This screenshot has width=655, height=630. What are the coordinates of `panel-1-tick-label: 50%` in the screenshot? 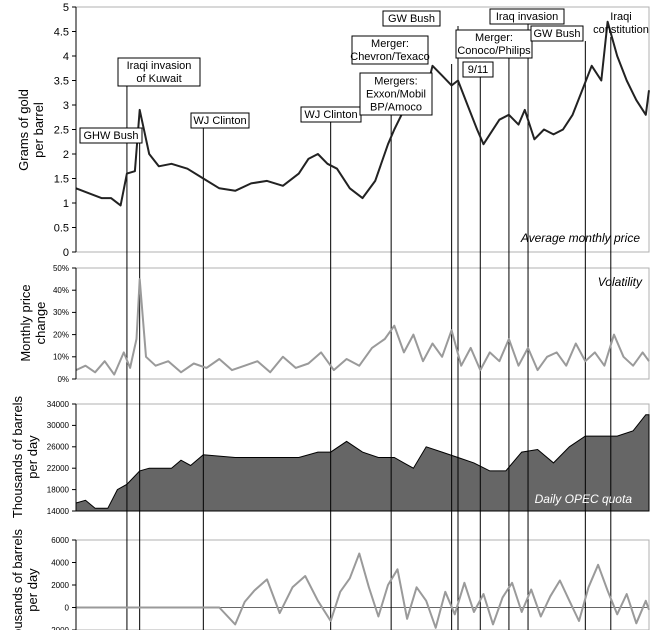 It's located at (61, 268).